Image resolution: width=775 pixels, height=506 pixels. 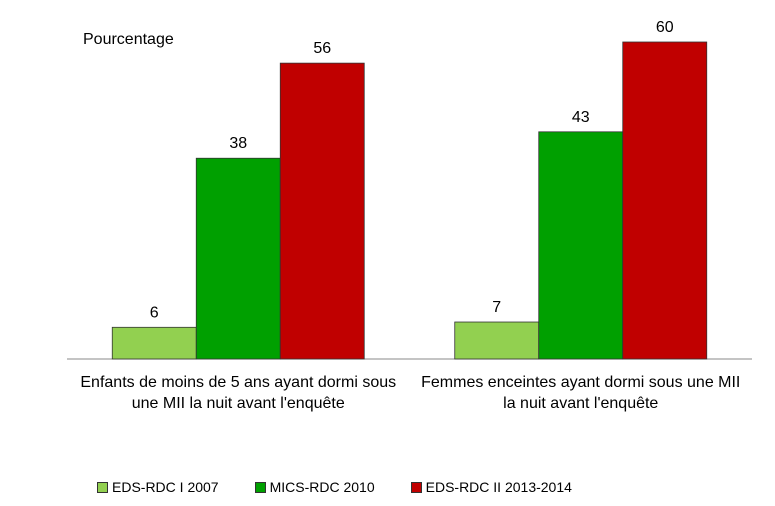 I want to click on y-label: Pourcentage, so click(x=128, y=39).